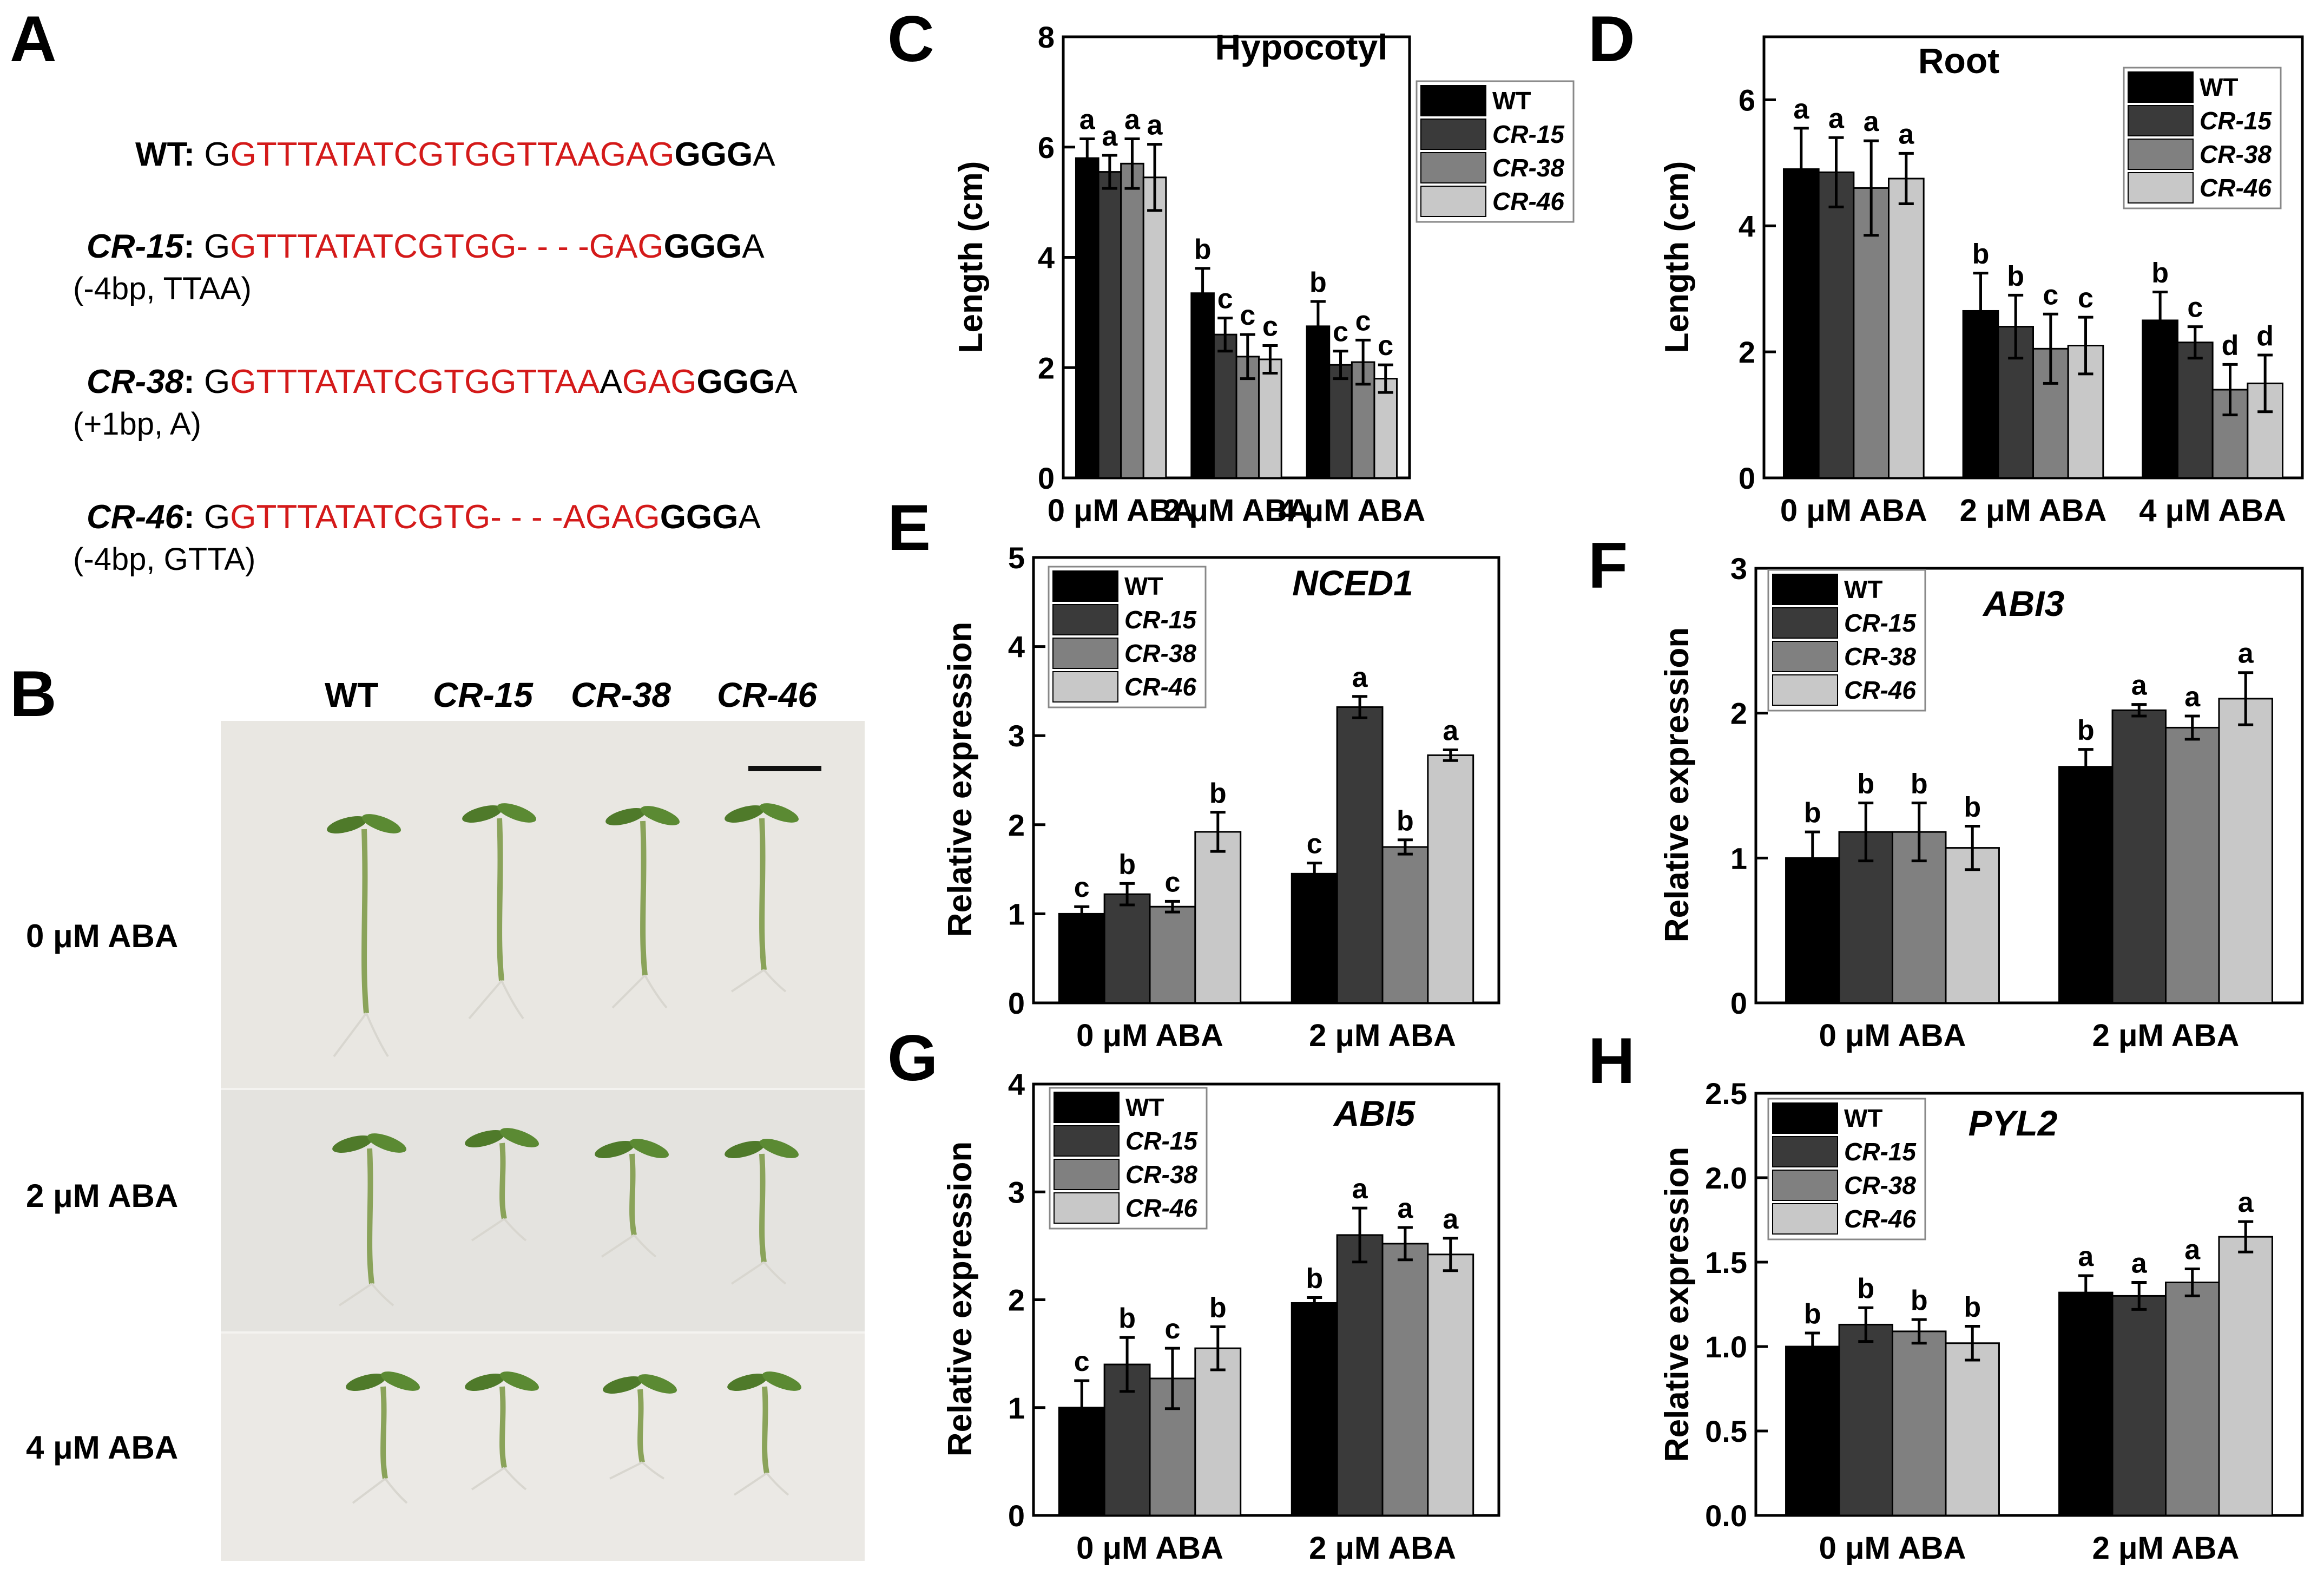 This screenshot has width=2324, height=1569. I want to click on y-tick-label: 1.0, so click(1726, 1347).